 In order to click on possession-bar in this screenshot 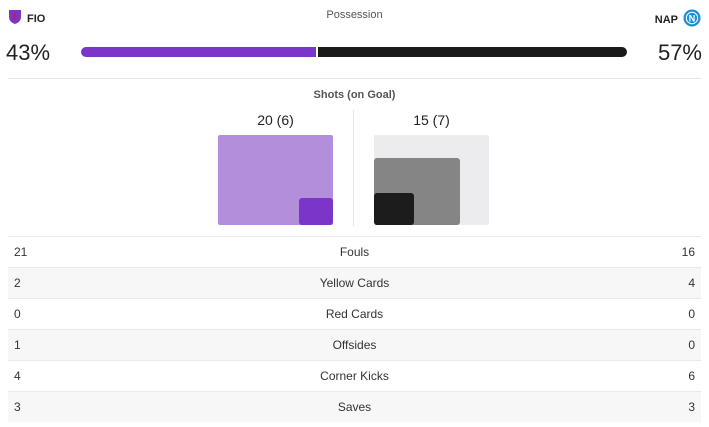, I will do `click(354, 52)`.